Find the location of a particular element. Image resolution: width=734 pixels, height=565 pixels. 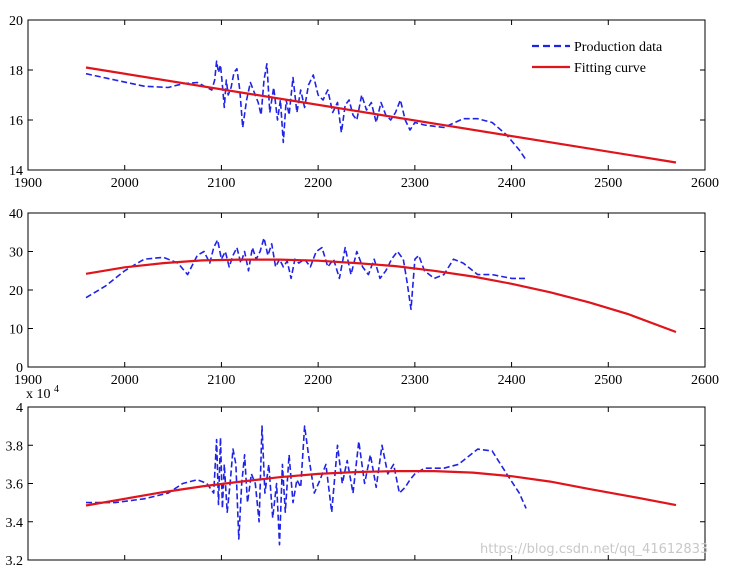

y-tick-label: 0 is located at coordinates (19, 368).